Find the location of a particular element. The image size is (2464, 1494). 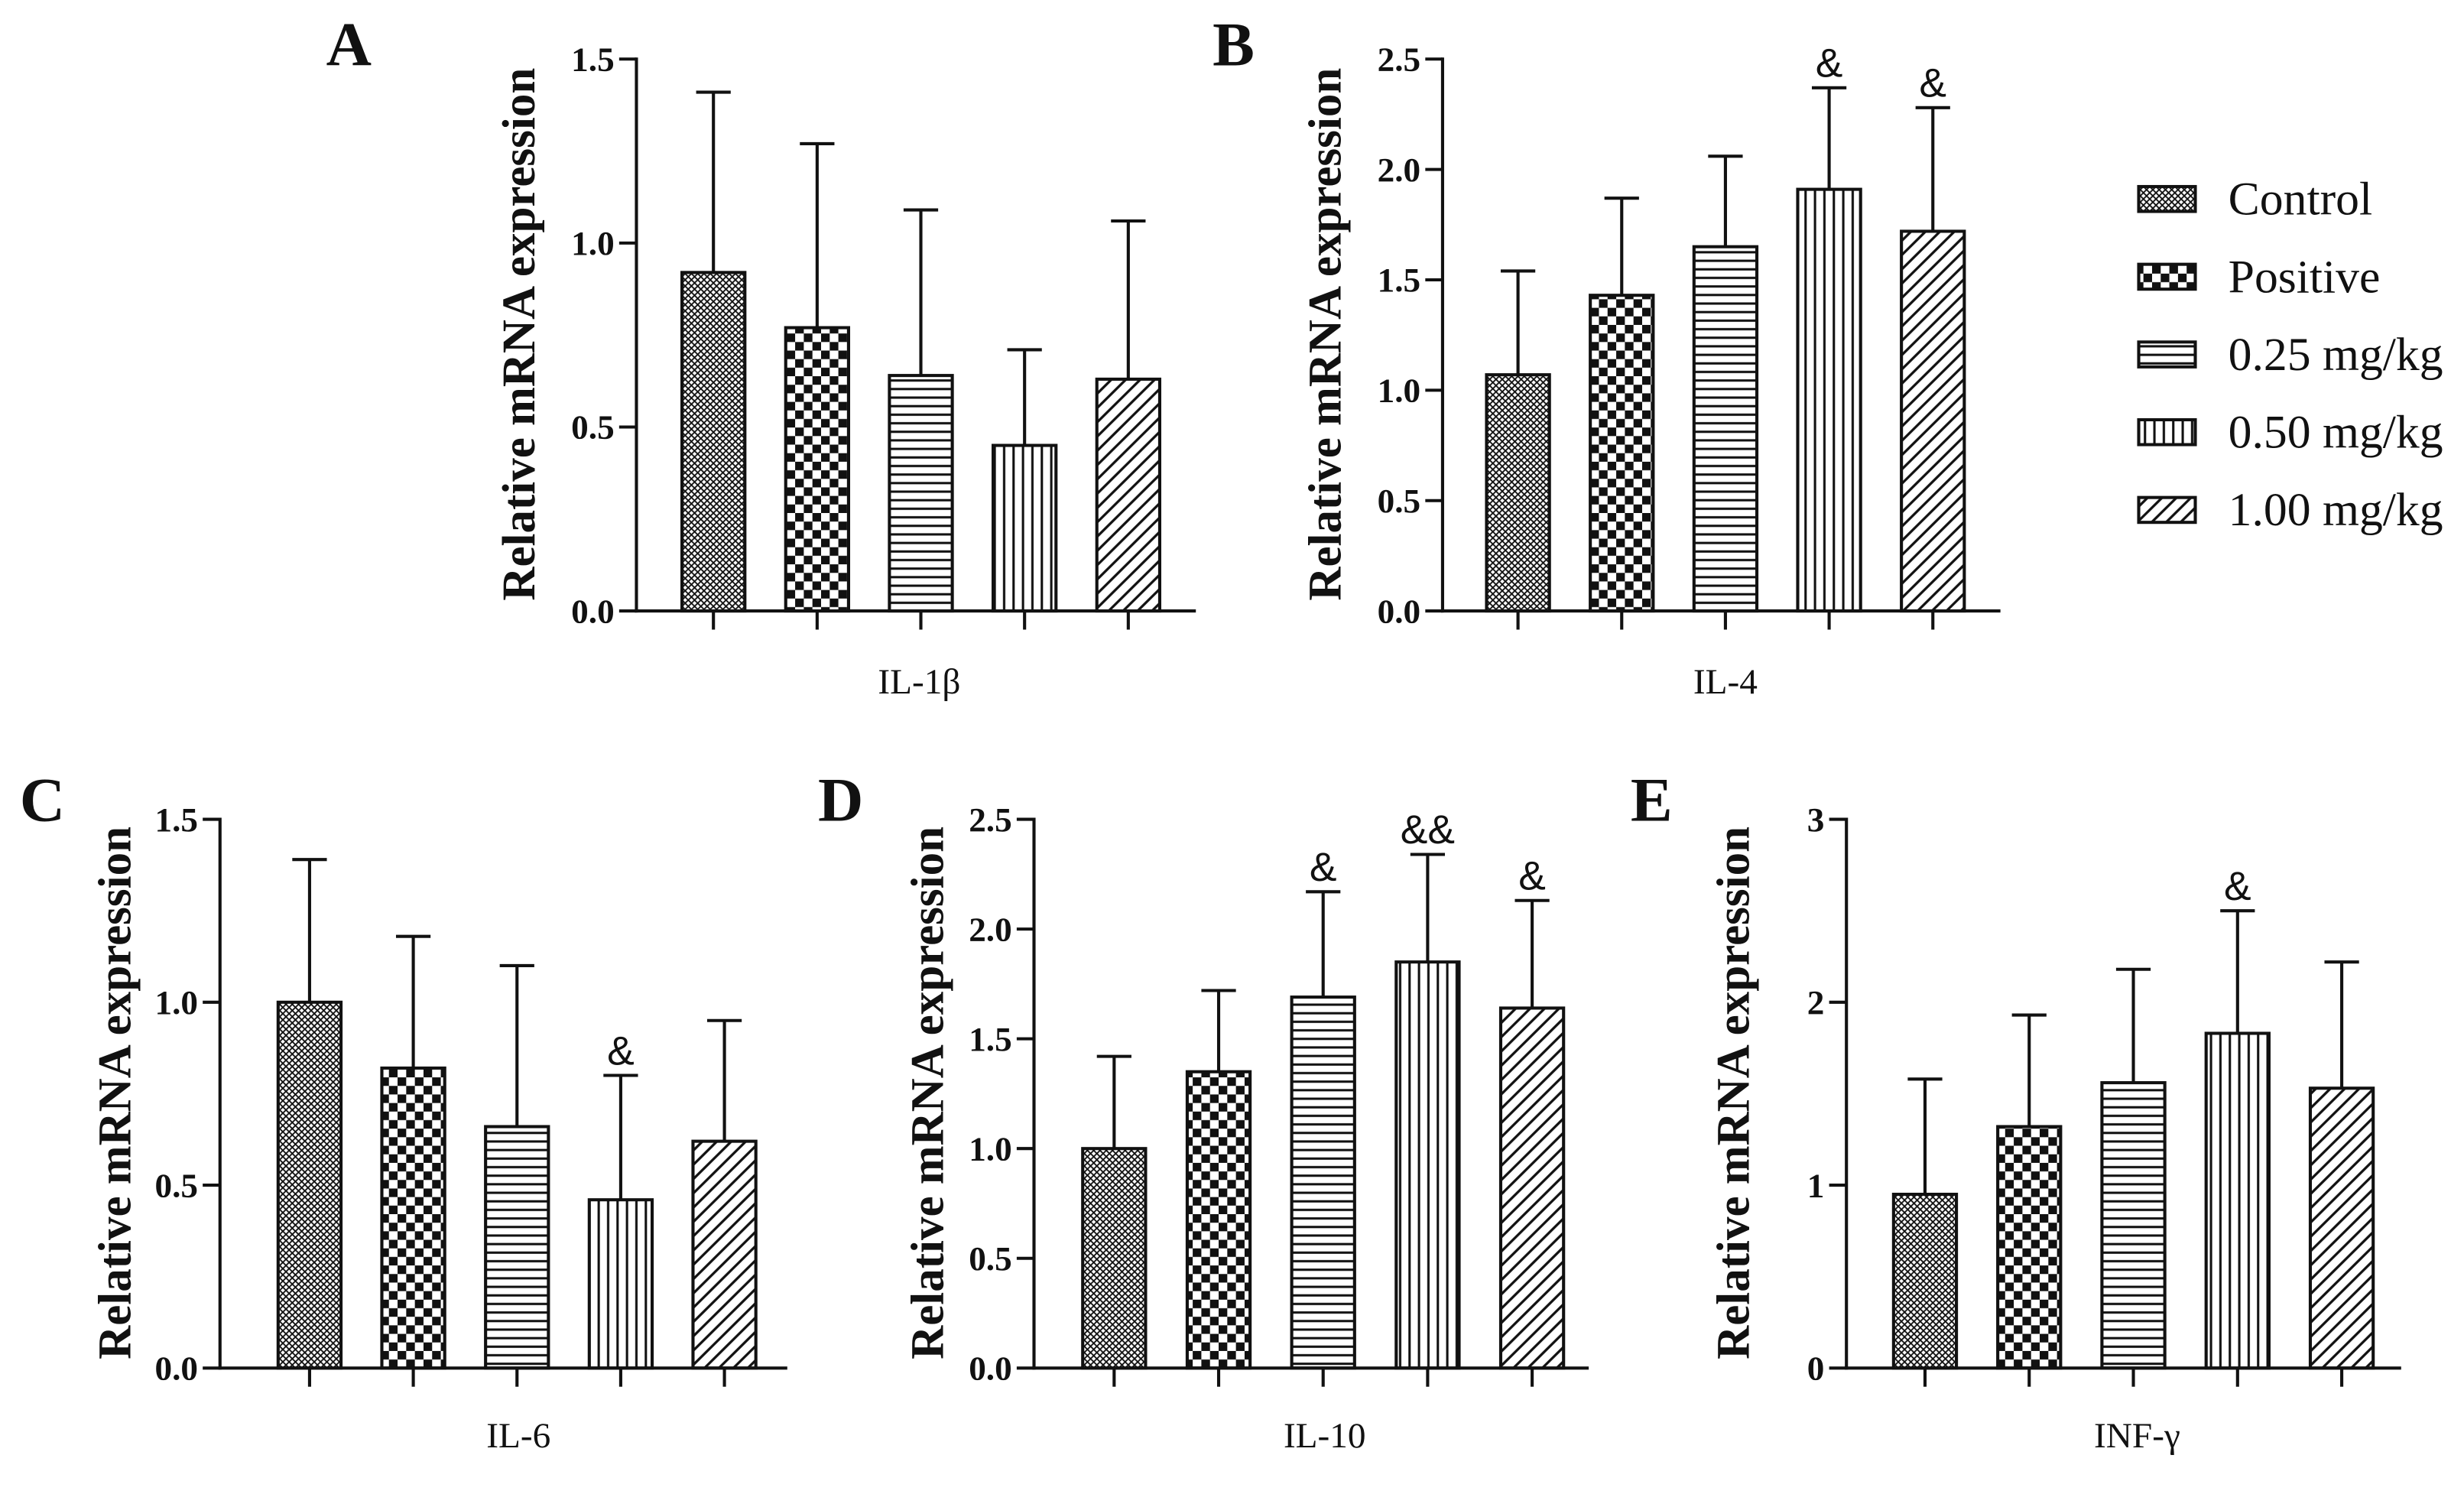

x-axis-label: IL-6 is located at coordinates (518, 1436).